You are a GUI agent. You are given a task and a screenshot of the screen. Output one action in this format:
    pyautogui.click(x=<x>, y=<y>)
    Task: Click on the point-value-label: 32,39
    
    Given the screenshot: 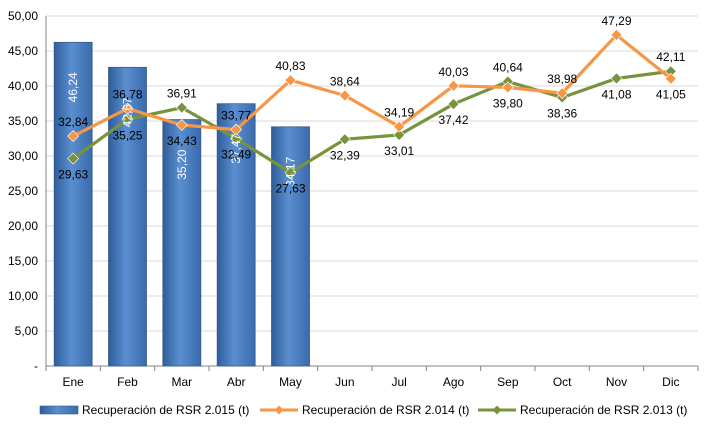 What is the action you would take?
    pyautogui.click(x=345, y=155)
    